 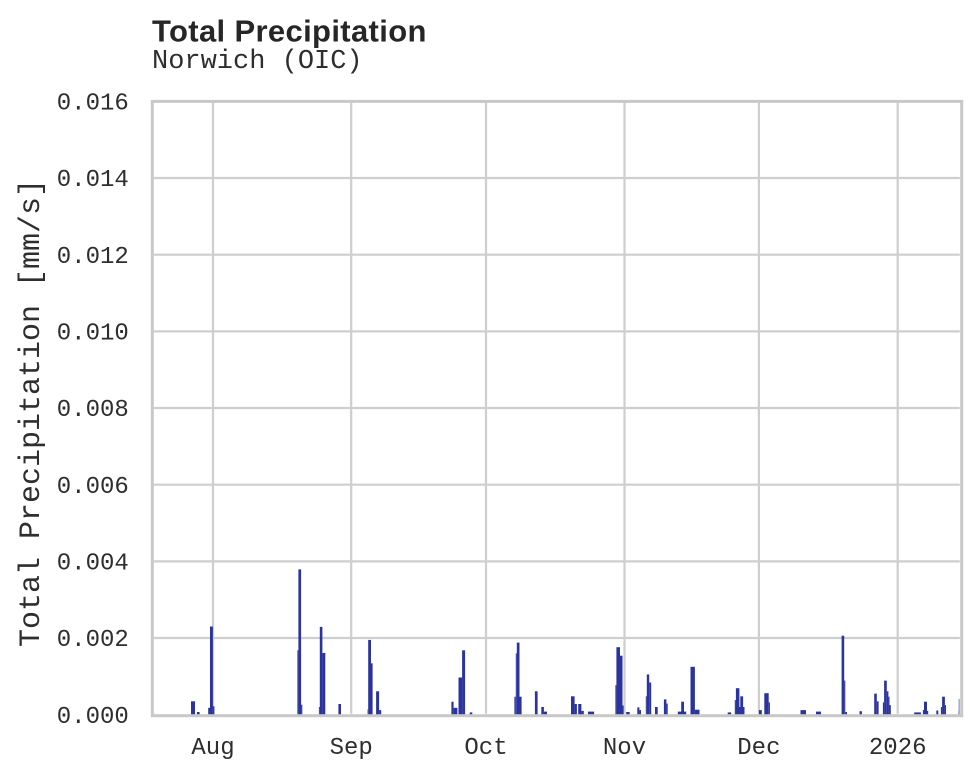 I want to click on svg-text: 0.006, so click(x=93, y=487).